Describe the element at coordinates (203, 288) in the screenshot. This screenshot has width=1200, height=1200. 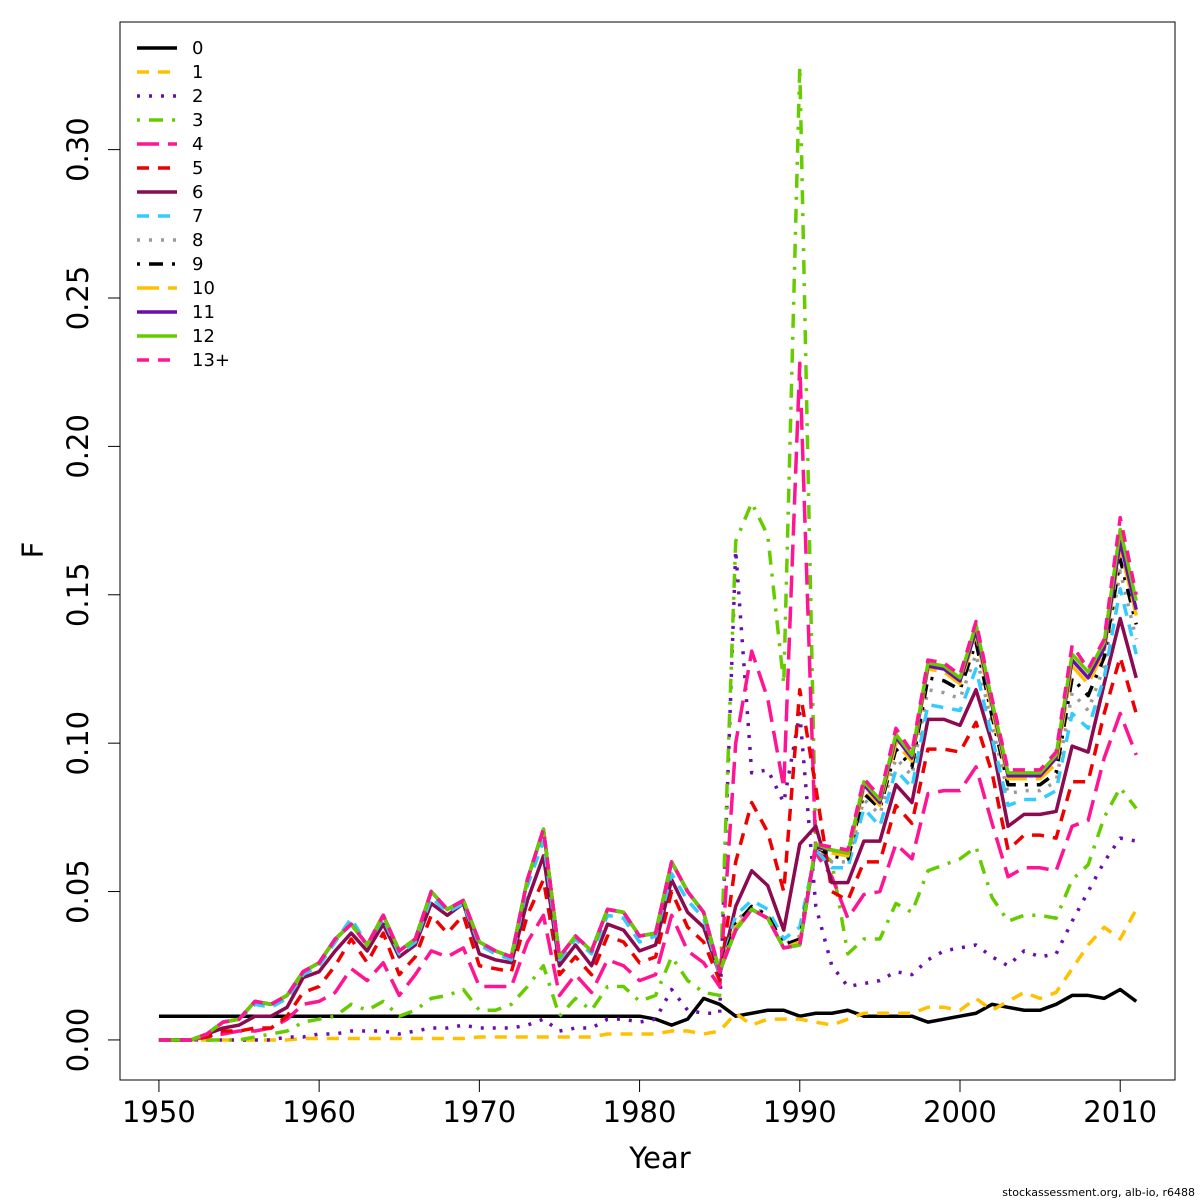
I see `legend-label: 10` at that location.